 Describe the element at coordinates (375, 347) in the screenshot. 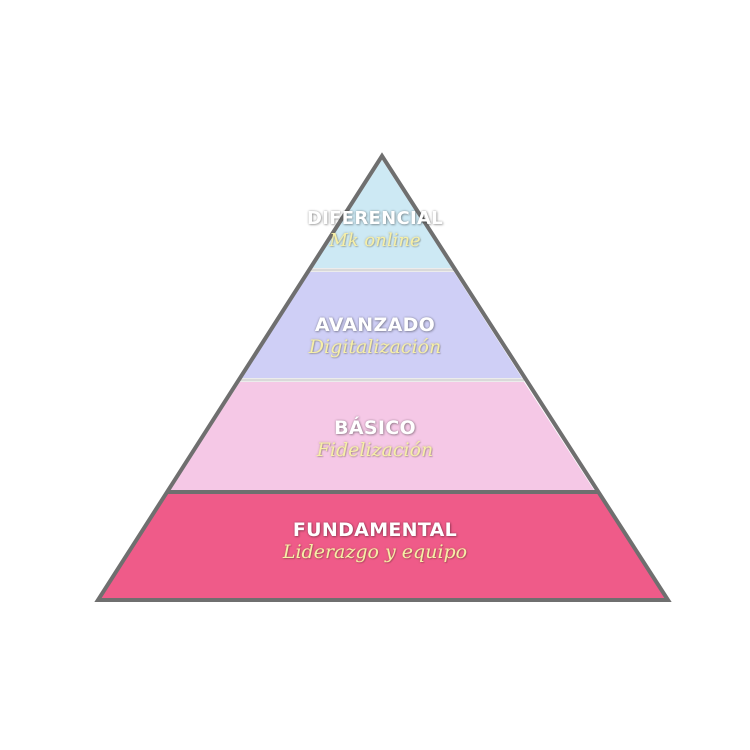

I see `tier-avanzado-subtitle: Digitalización` at that location.